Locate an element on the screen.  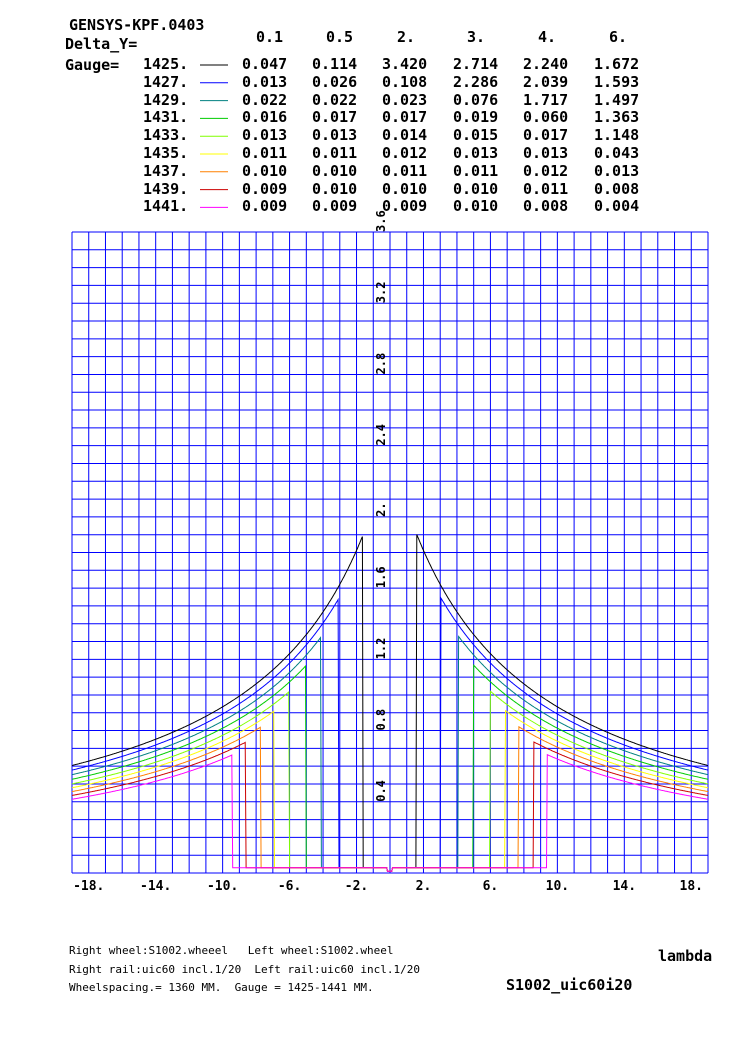
table-column-header: 0.5 is located at coordinates (340, 37).